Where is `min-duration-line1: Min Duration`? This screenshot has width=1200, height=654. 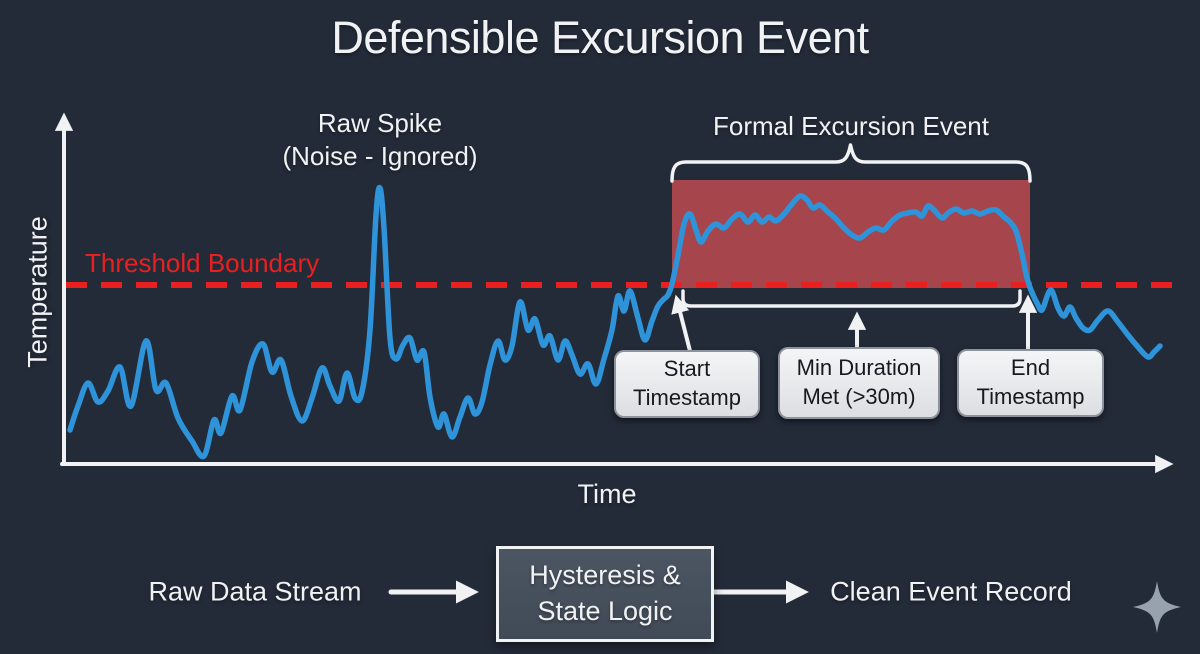
min-duration-line1: Min Duration is located at coordinates (859, 368).